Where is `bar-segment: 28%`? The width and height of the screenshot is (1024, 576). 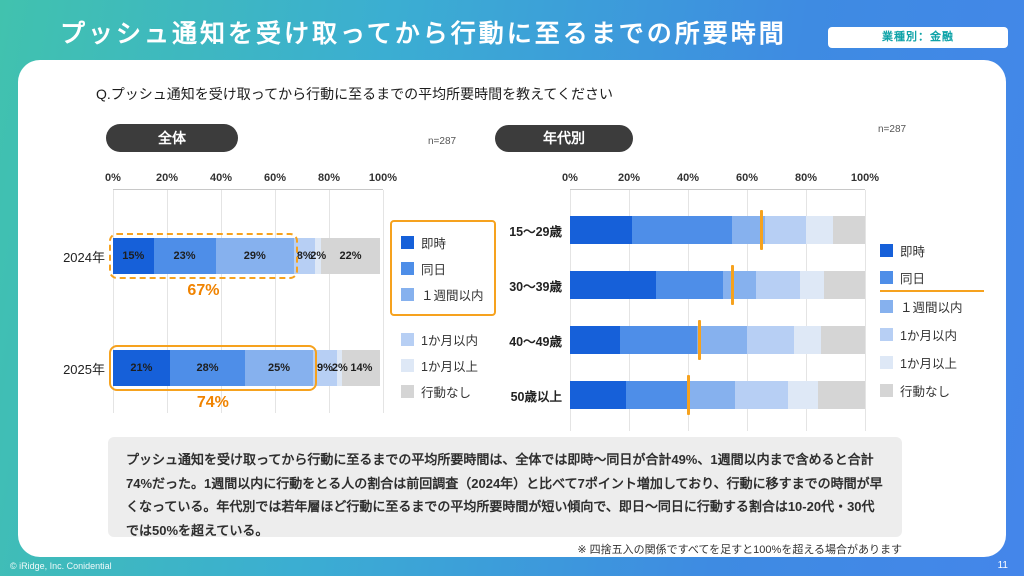
bar-segment: 28% is located at coordinates (207, 368).